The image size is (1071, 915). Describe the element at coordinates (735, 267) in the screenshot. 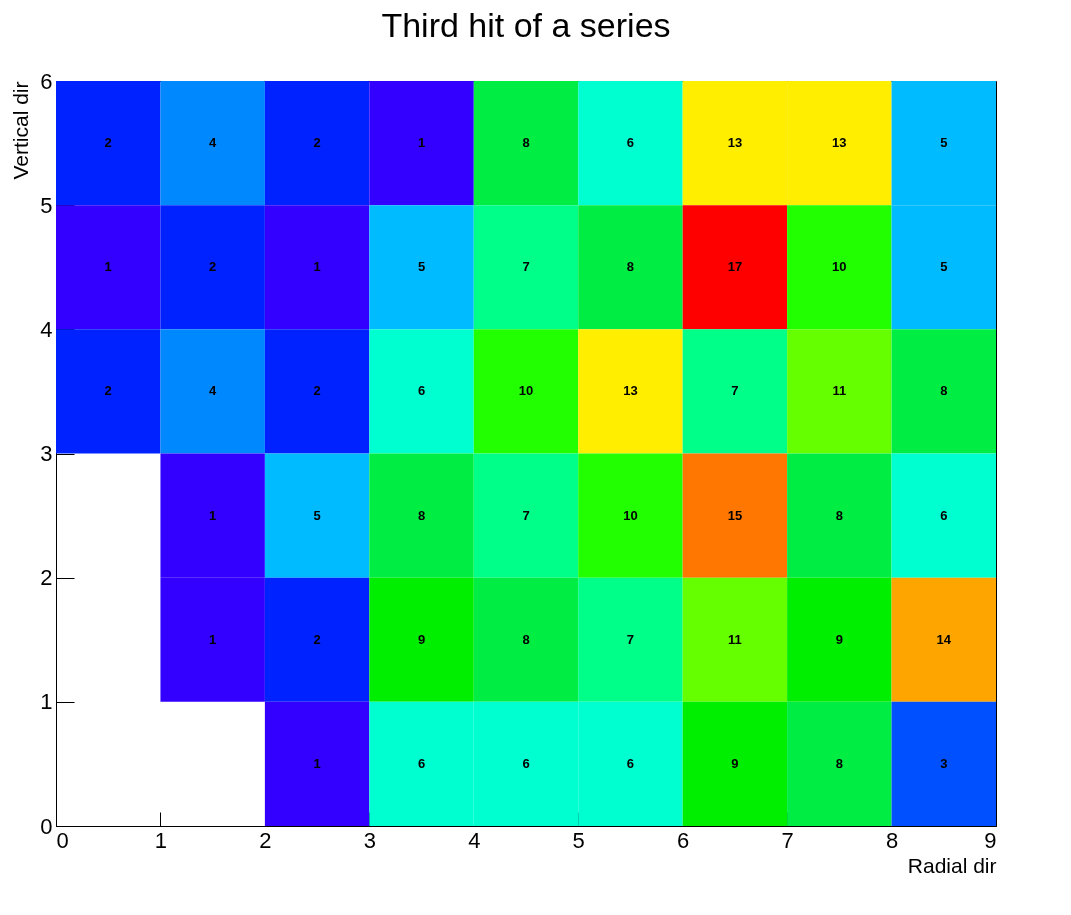

I see `data-label: 17` at that location.